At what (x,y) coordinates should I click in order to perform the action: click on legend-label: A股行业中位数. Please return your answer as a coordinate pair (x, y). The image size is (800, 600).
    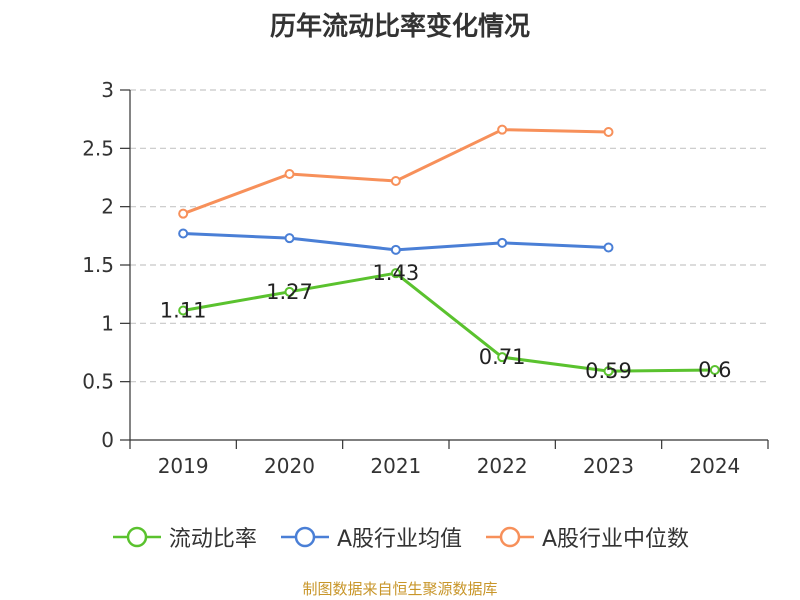
    Looking at the image, I should click on (616, 539).